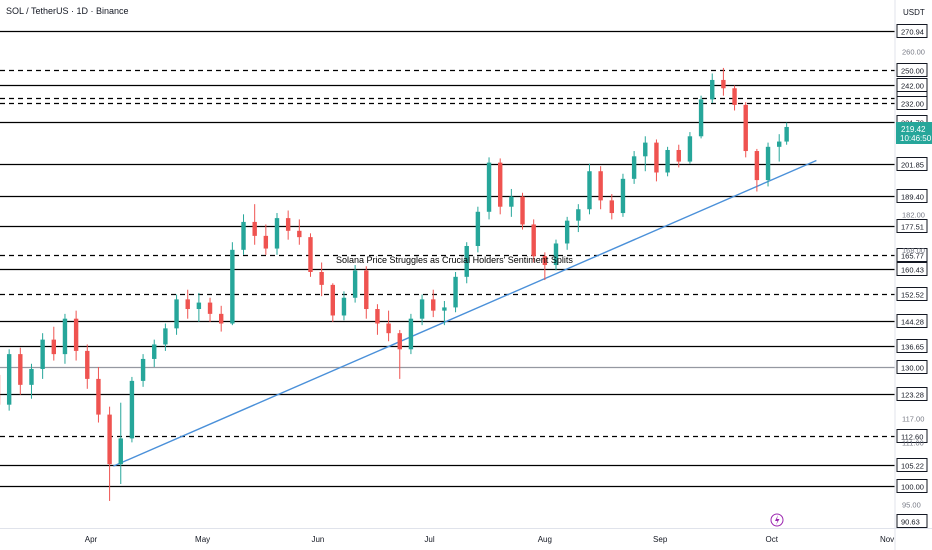 The image size is (932, 550). What do you see at coordinates (67, 11) in the screenshot?
I see `symbol-header: SOL / TetherUS · 1D · Binance` at bounding box center [67, 11].